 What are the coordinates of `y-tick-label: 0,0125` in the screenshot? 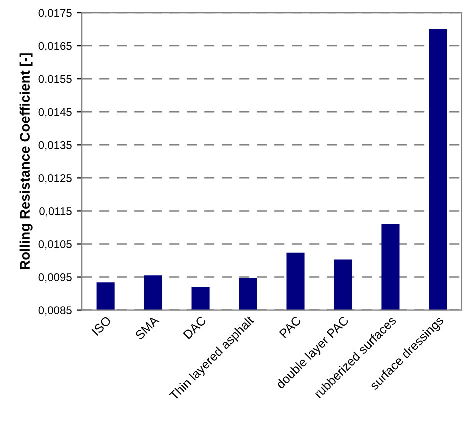 It's located at (55, 179).